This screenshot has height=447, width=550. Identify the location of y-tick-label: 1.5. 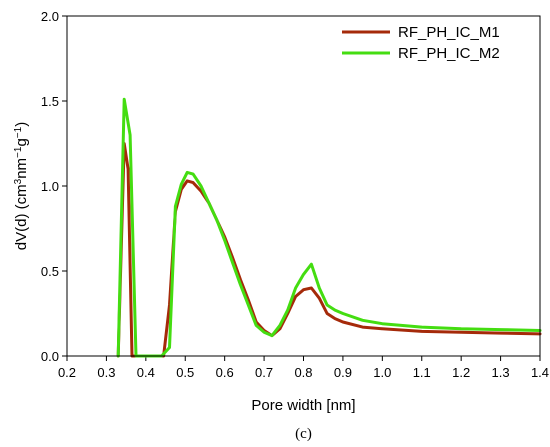
(50, 101).